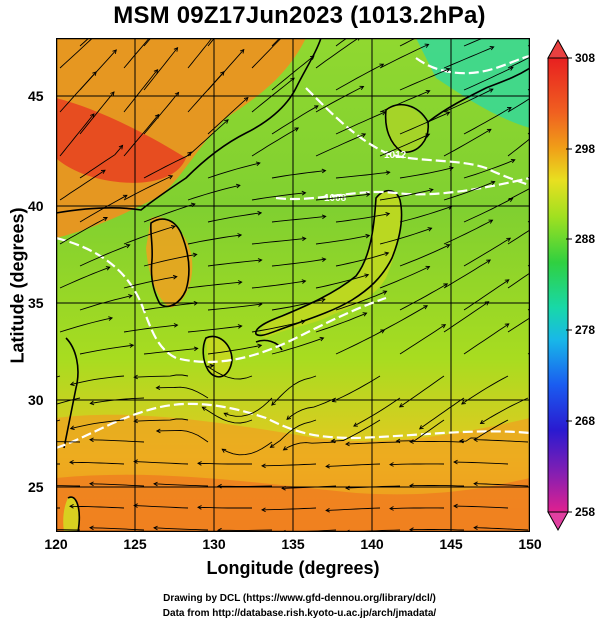 Image resolution: width=599 pixels, height=625 pixels. Describe the element at coordinates (36, 487) in the screenshot. I see `y-tick-label: 25` at that location.